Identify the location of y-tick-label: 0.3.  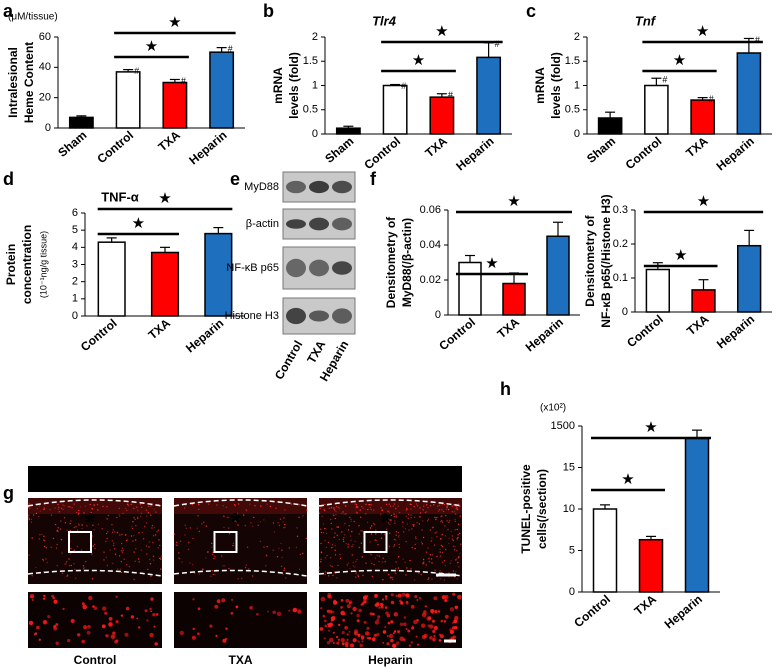
(620, 210).